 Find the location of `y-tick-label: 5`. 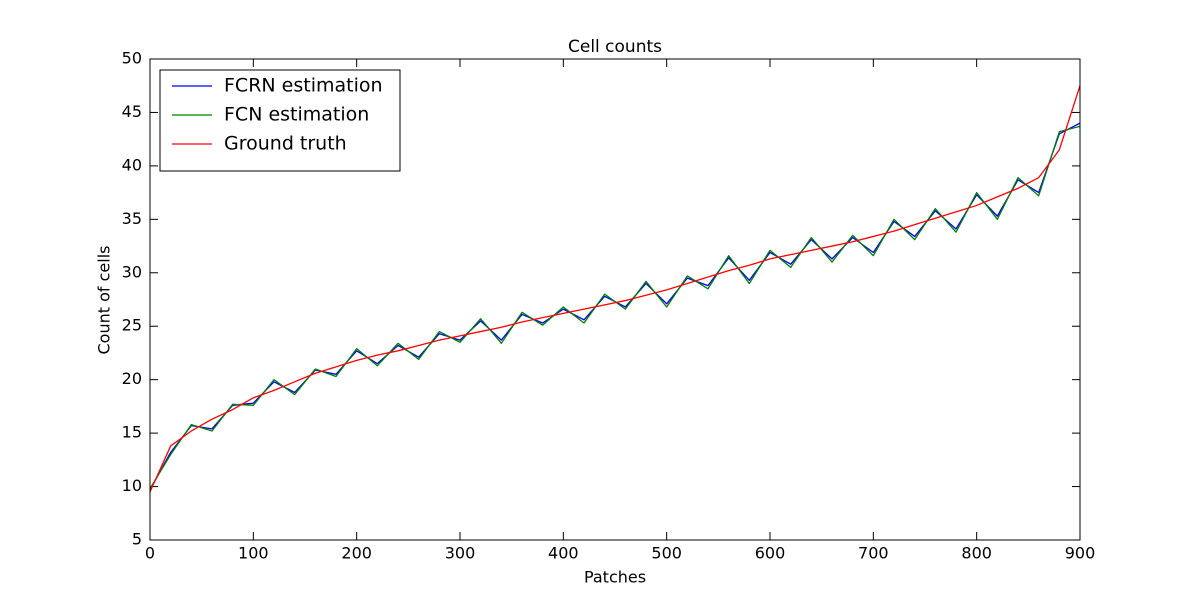

y-tick-label: 5 is located at coordinates (137, 539).